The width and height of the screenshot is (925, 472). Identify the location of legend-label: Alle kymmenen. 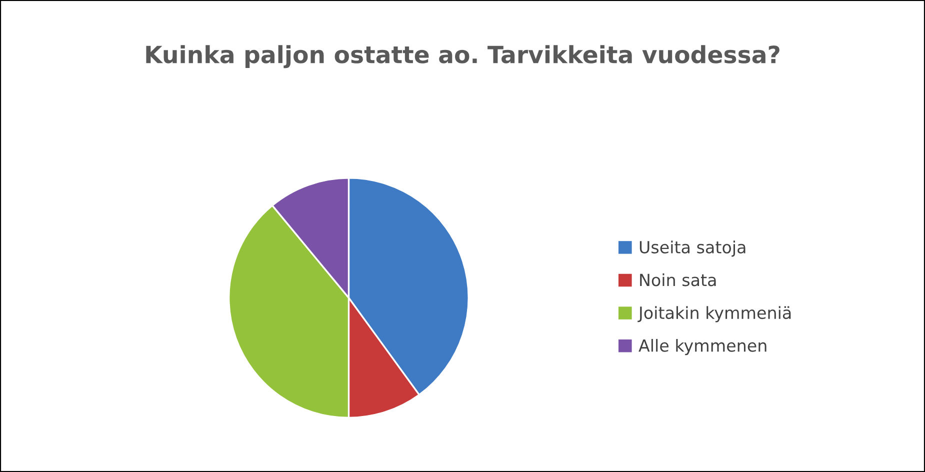
(702, 347).